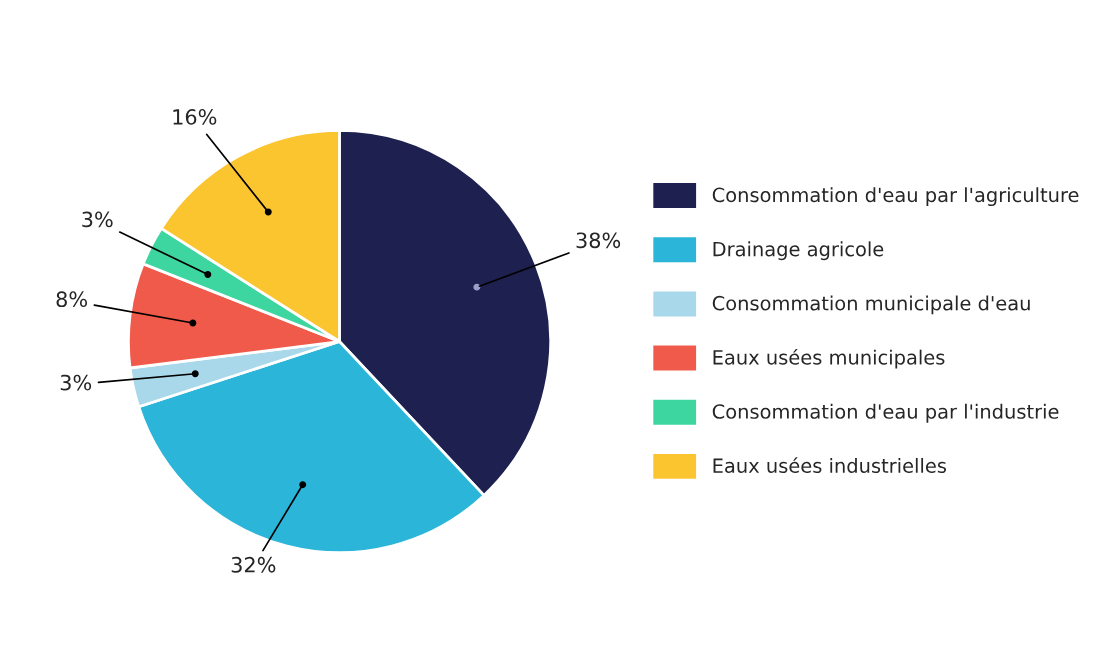 The width and height of the screenshot is (1113, 649). I want to click on data-label: 8%, so click(72, 299).